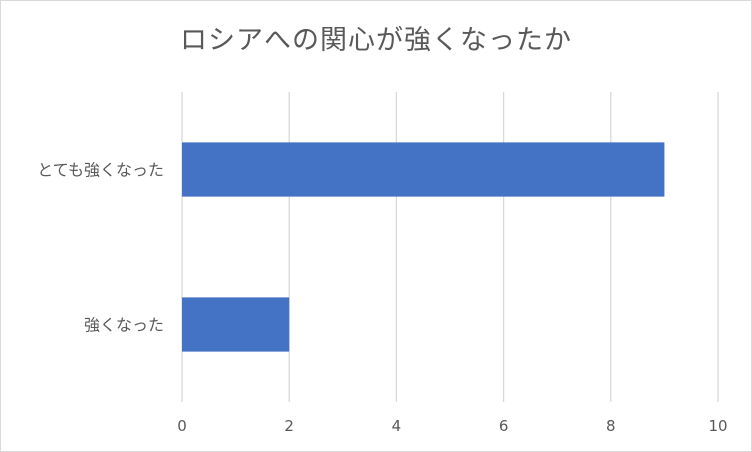 The width and height of the screenshot is (752, 452). What do you see at coordinates (124, 325) in the screenshot?
I see `category-label: 強くなった` at bounding box center [124, 325].